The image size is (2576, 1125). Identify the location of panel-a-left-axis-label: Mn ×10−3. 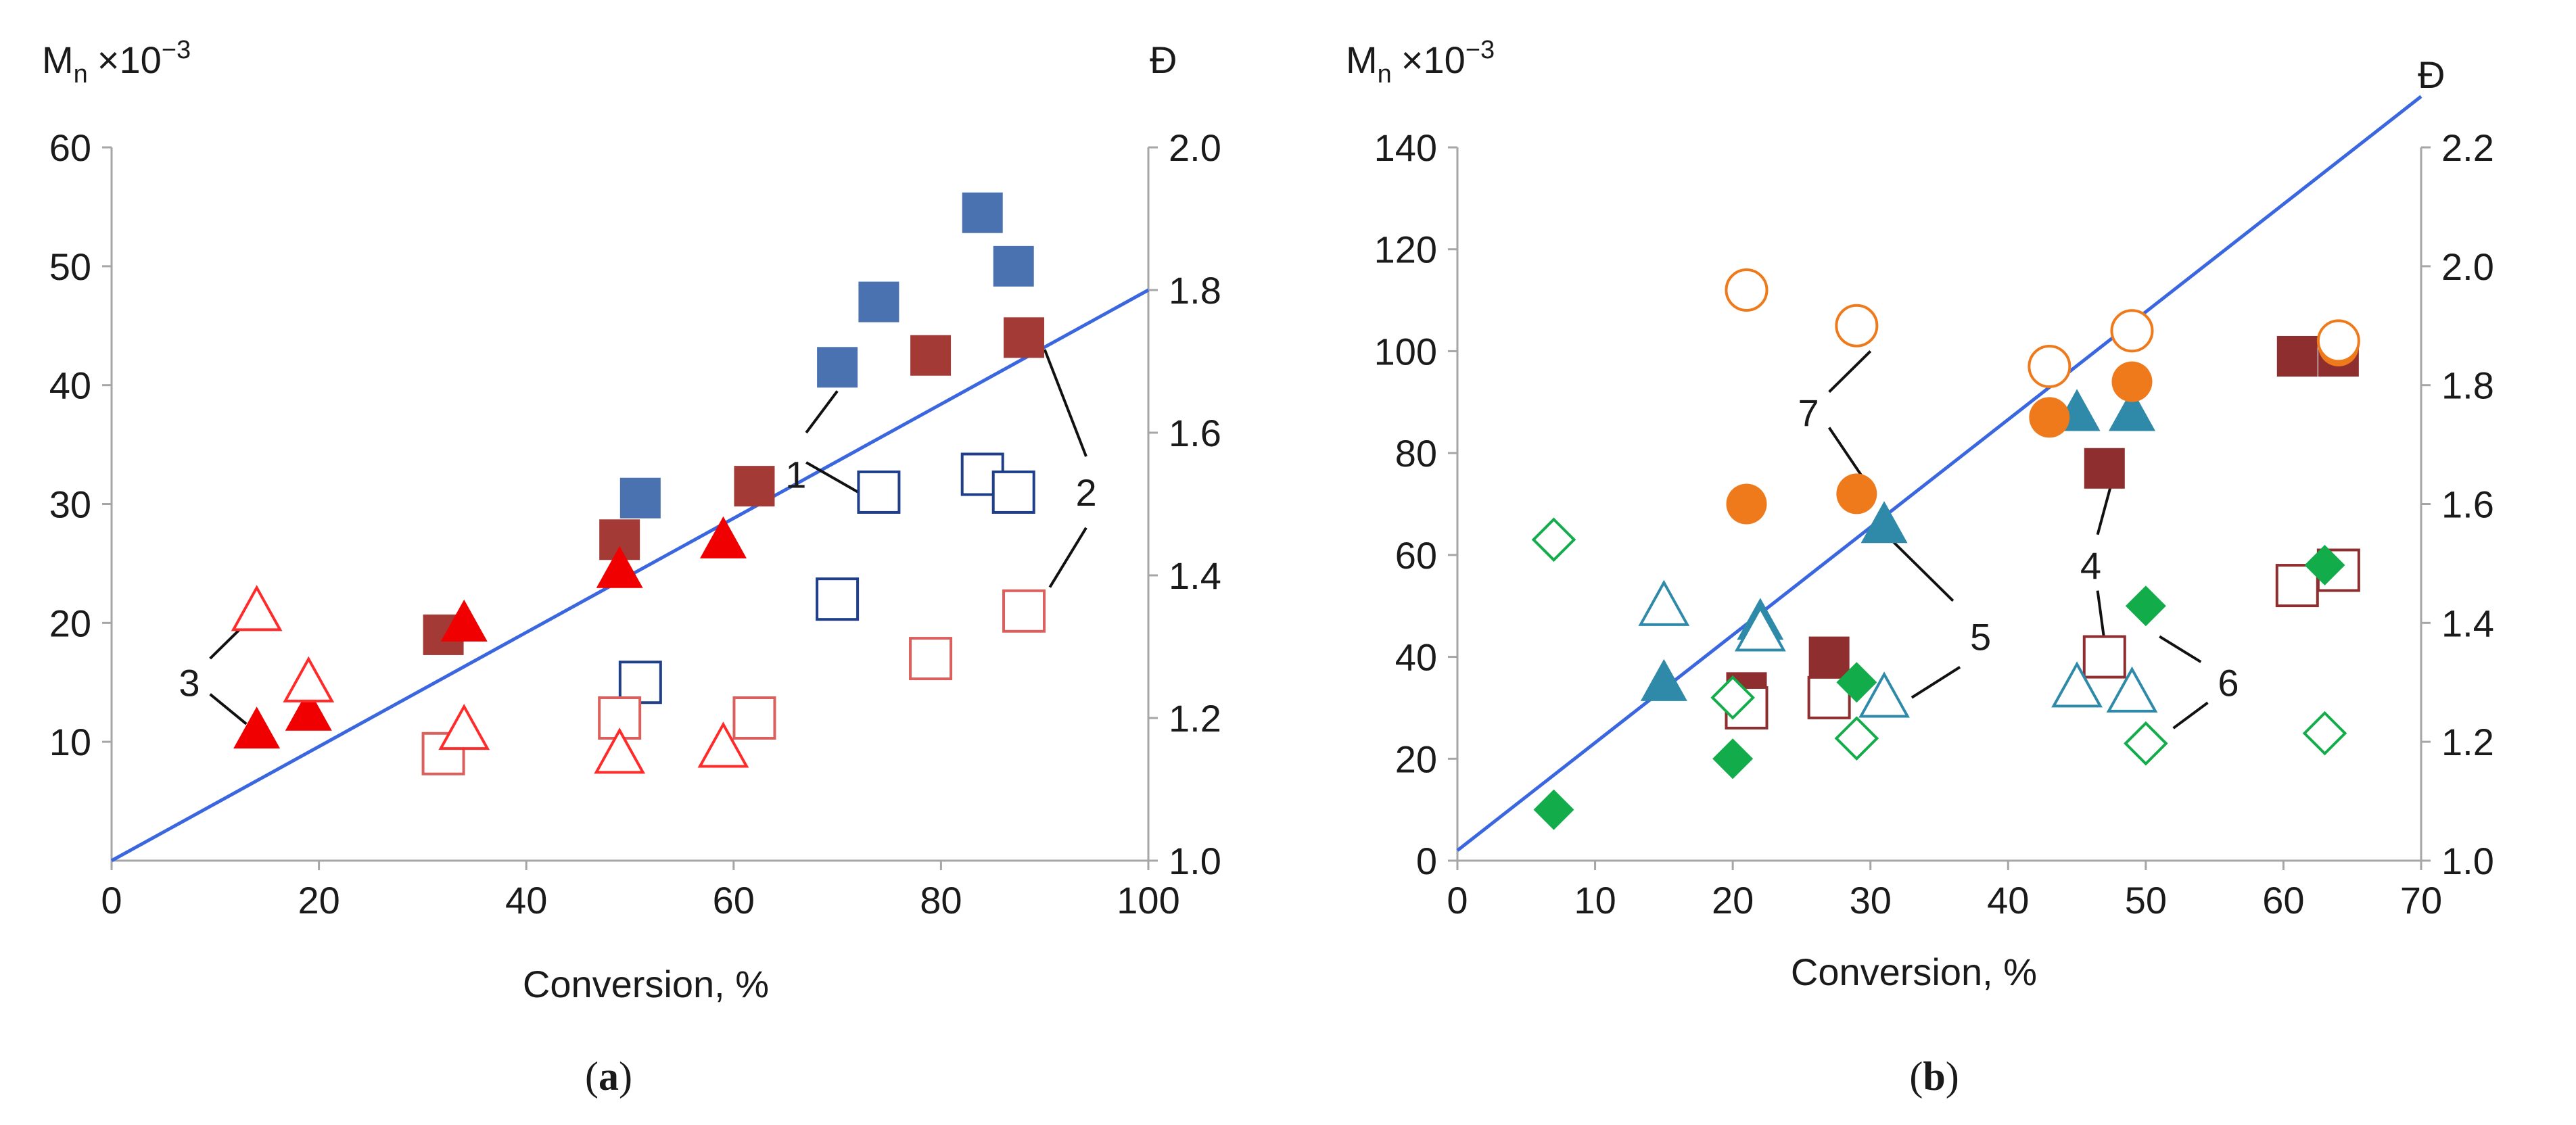
(116, 62).